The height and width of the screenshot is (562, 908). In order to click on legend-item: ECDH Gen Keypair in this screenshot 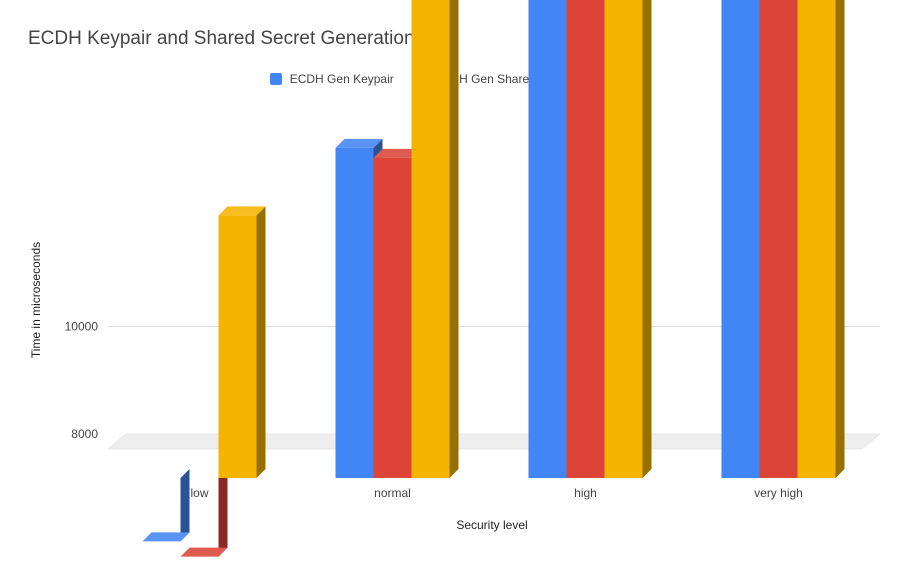, I will do `click(331, 79)`.